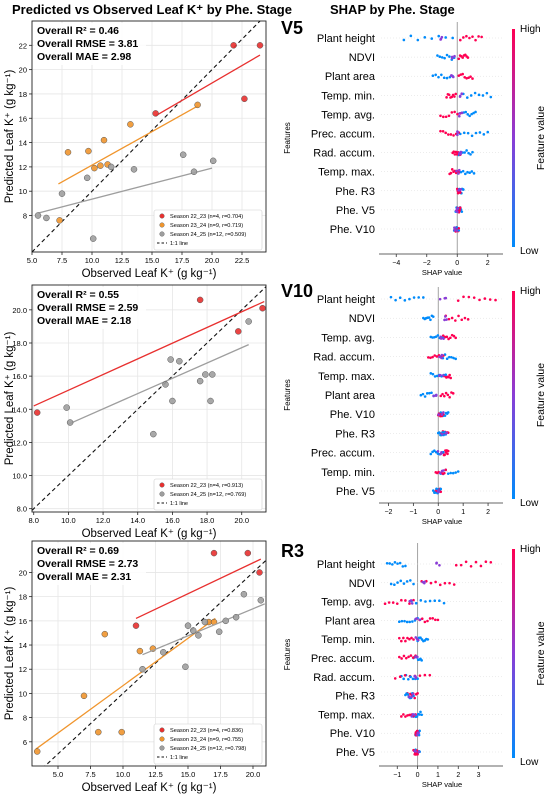  Describe the element at coordinates (350, 396) in the screenshot. I see `shap1-feature-label-5: Plant area` at that location.